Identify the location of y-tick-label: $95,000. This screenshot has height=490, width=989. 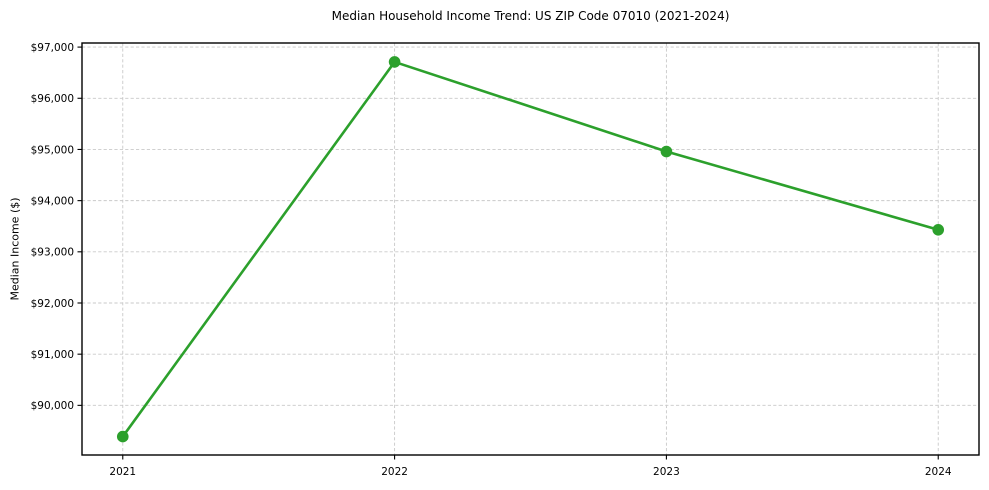
(52, 150).